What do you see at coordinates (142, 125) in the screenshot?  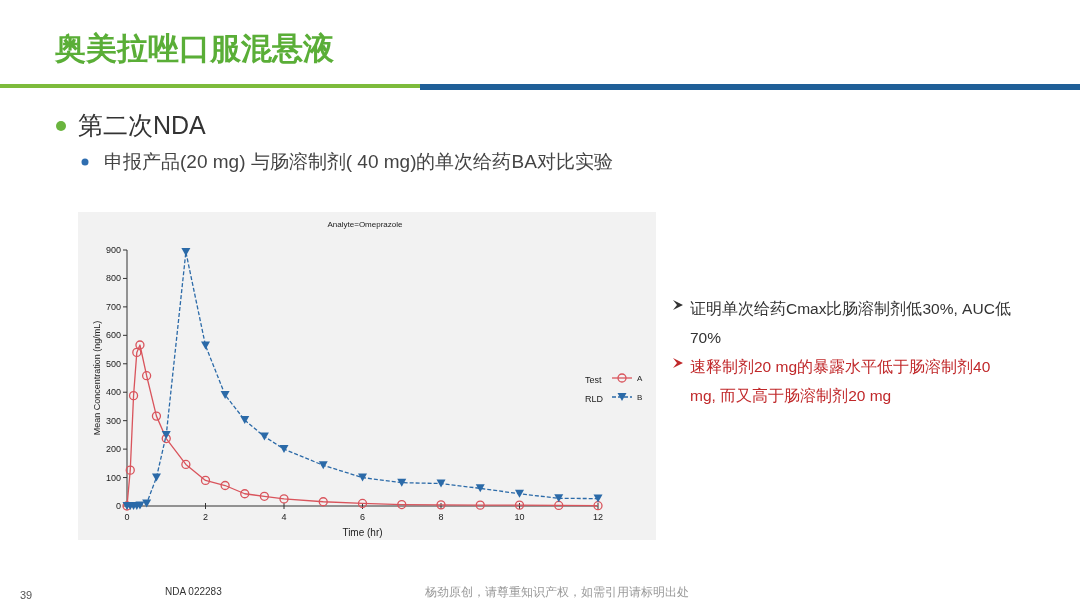 I see `text: 第二次NDA` at bounding box center [142, 125].